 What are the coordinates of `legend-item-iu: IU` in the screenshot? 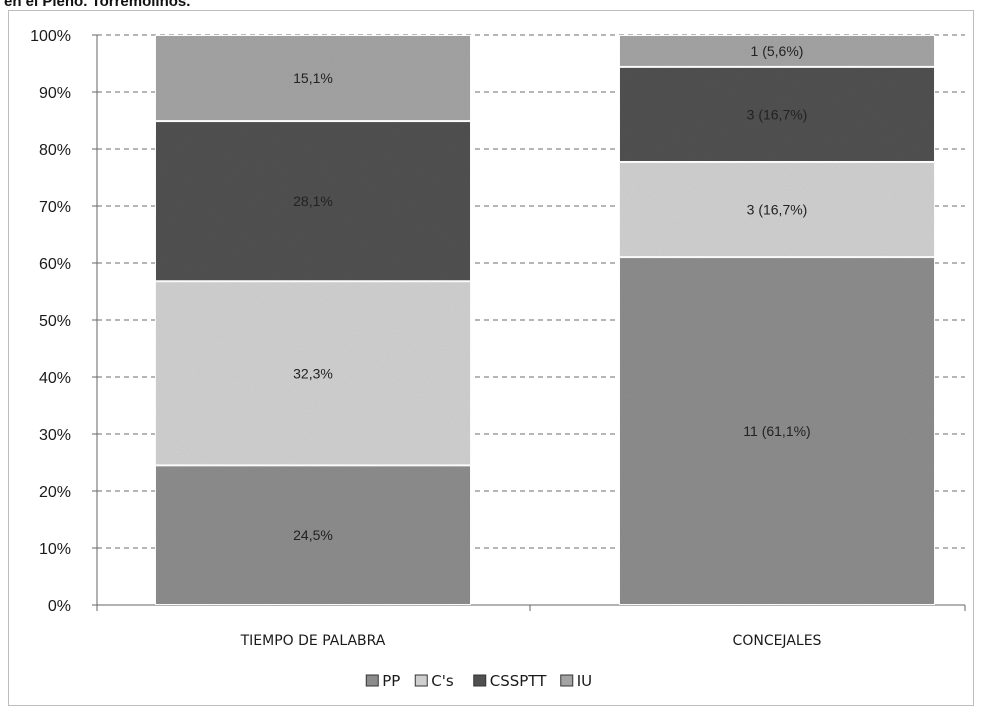 It's located at (576, 681).